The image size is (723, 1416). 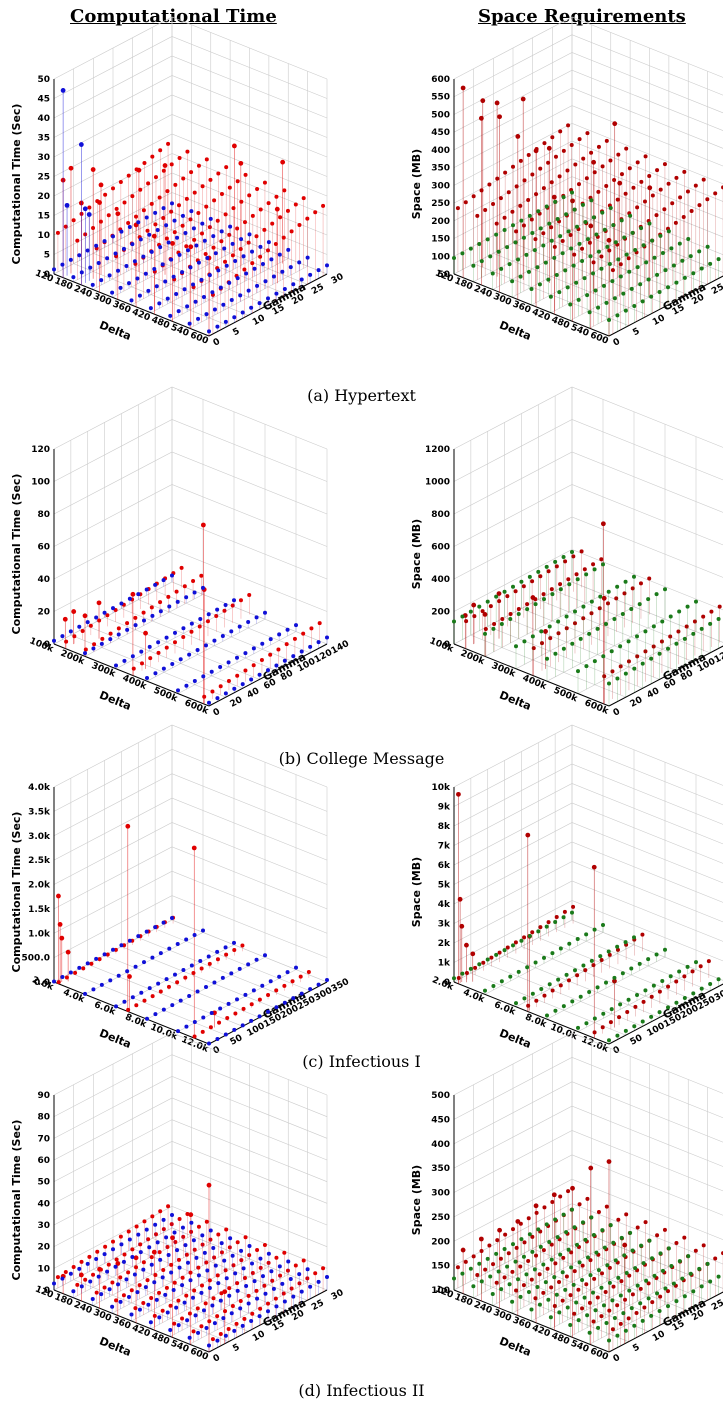 I want to click on x-tick-label: 180, so click(x=63, y=284).